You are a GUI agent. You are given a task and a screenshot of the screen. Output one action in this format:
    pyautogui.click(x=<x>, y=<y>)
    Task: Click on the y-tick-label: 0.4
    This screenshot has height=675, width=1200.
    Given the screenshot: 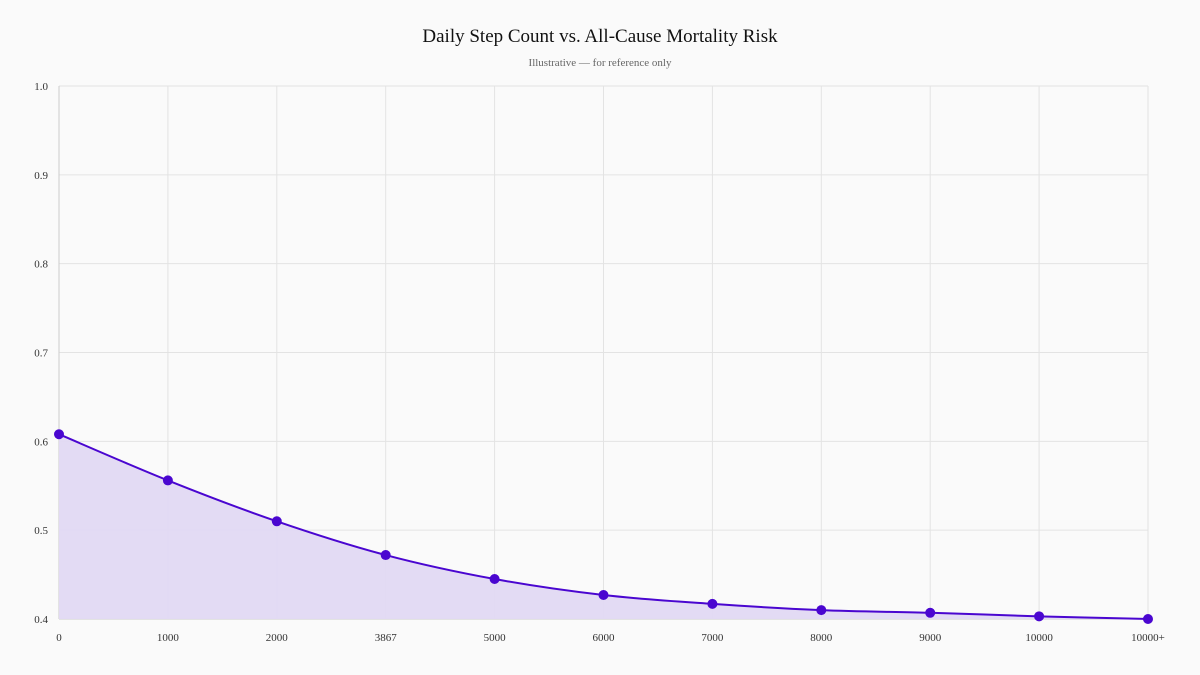 What is the action you would take?
    pyautogui.click(x=41, y=620)
    